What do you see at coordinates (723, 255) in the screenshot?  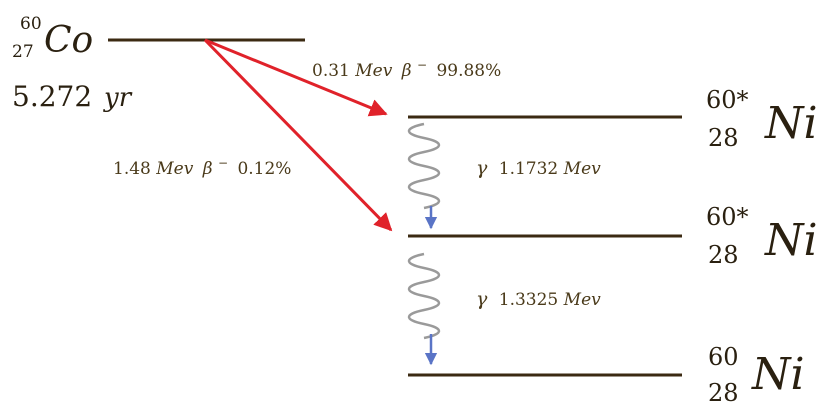 I see `ni-2-z: 28` at bounding box center [723, 255].